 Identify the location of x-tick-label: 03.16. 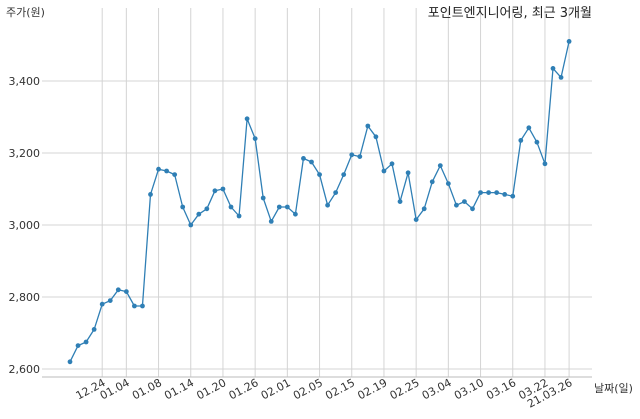
(501, 389).